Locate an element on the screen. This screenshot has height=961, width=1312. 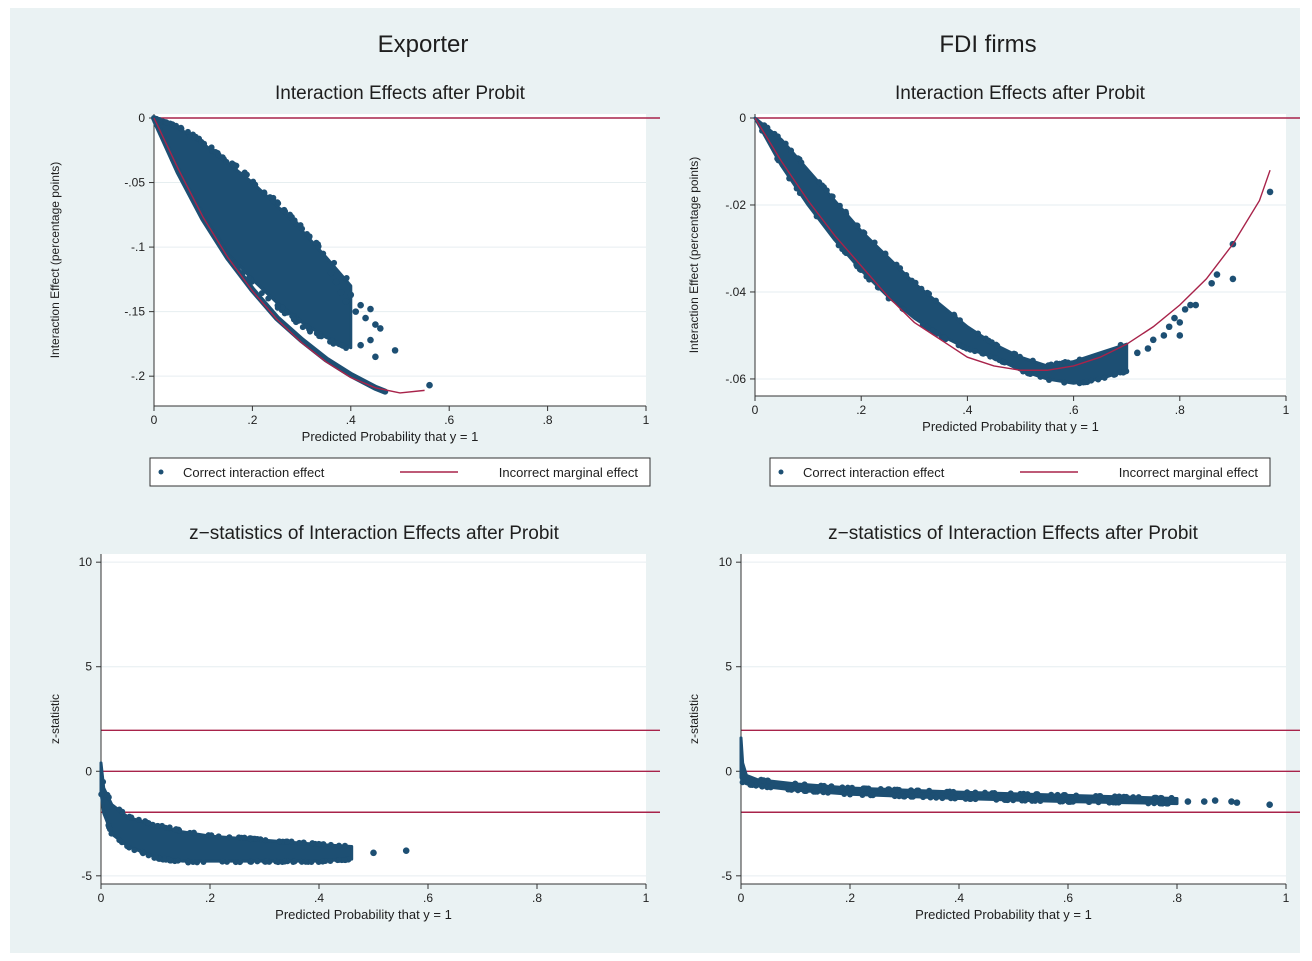
scatter-series is located at coordinates (1006, 772).